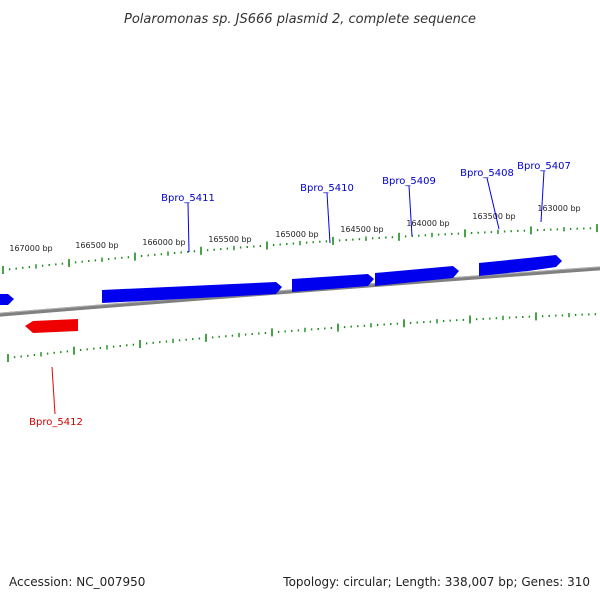 The height and width of the screenshot is (600, 600). What do you see at coordinates (493, 216) in the screenshot?
I see `tick-label: 163500 bp` at bounding box center [493, 216].